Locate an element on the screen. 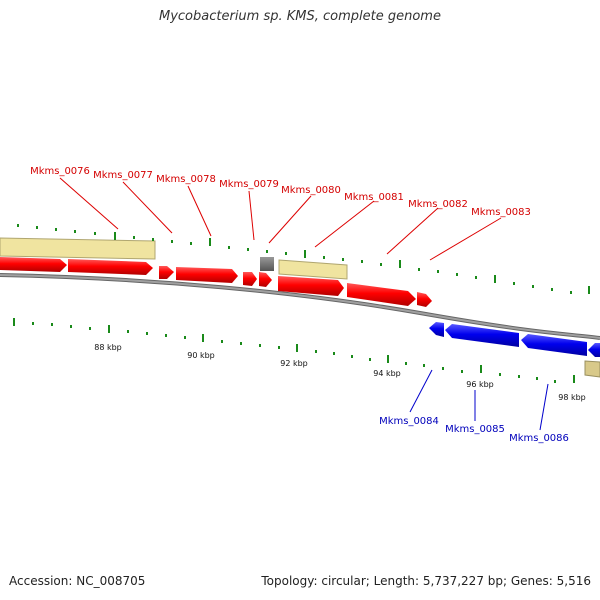  gene-label-reverse: Mkms_0085 is located at coordinates (475, 429).